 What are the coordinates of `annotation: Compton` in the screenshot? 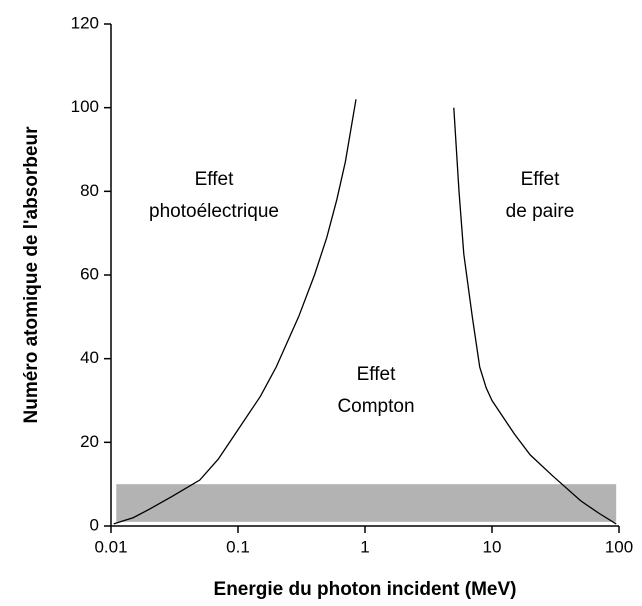 It's located at (375, 406).